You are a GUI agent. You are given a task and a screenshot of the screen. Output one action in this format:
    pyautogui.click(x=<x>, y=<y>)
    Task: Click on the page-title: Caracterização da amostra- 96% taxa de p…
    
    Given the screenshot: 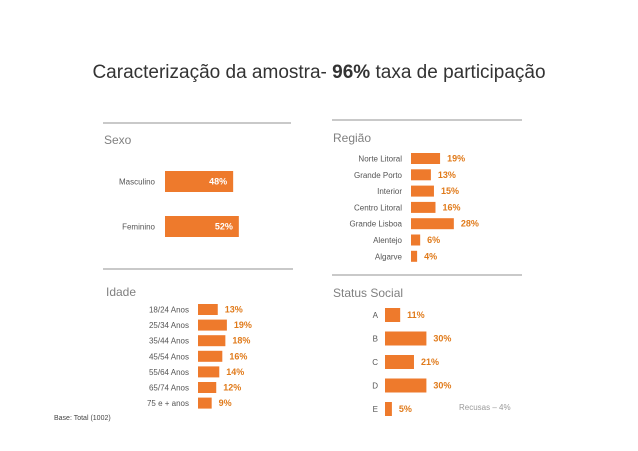 What is the action you would take?
    pyautogui.click(x=319, y=73)
    